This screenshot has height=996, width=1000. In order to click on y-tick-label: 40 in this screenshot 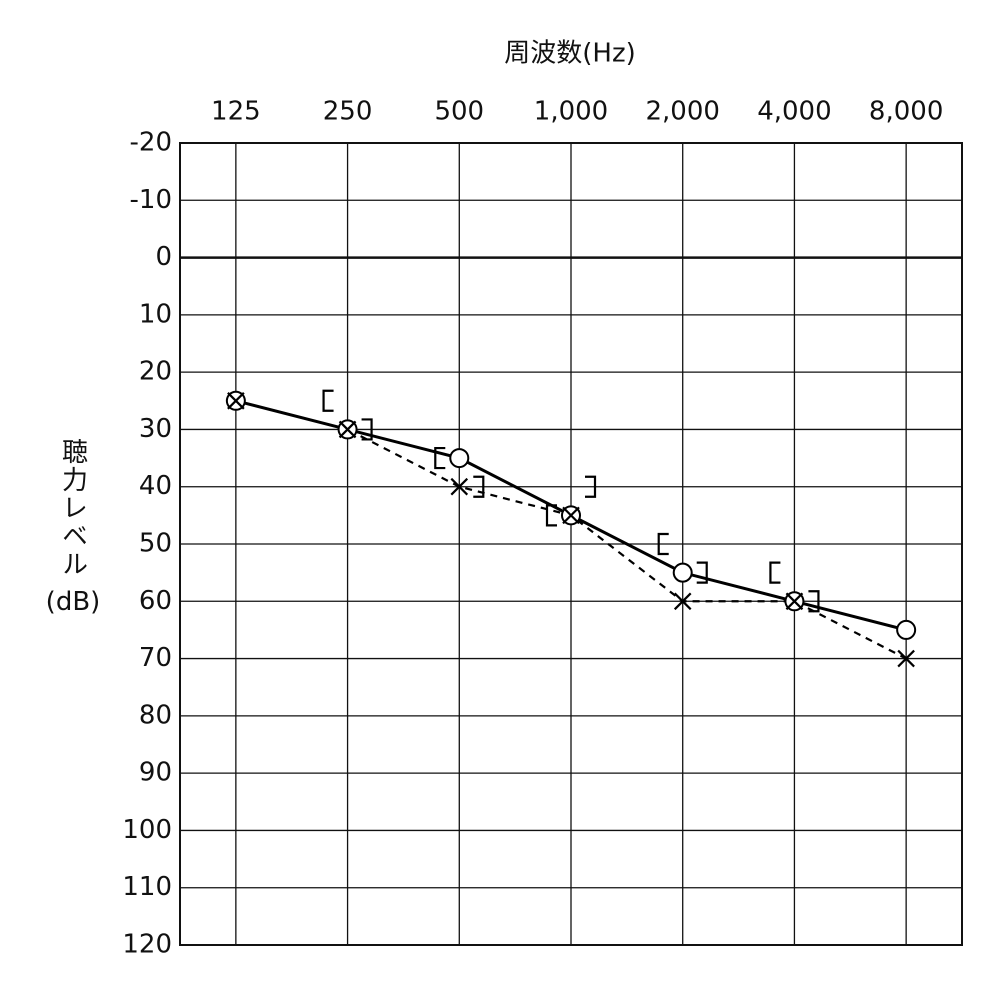, I will do `click(155, 486)`.